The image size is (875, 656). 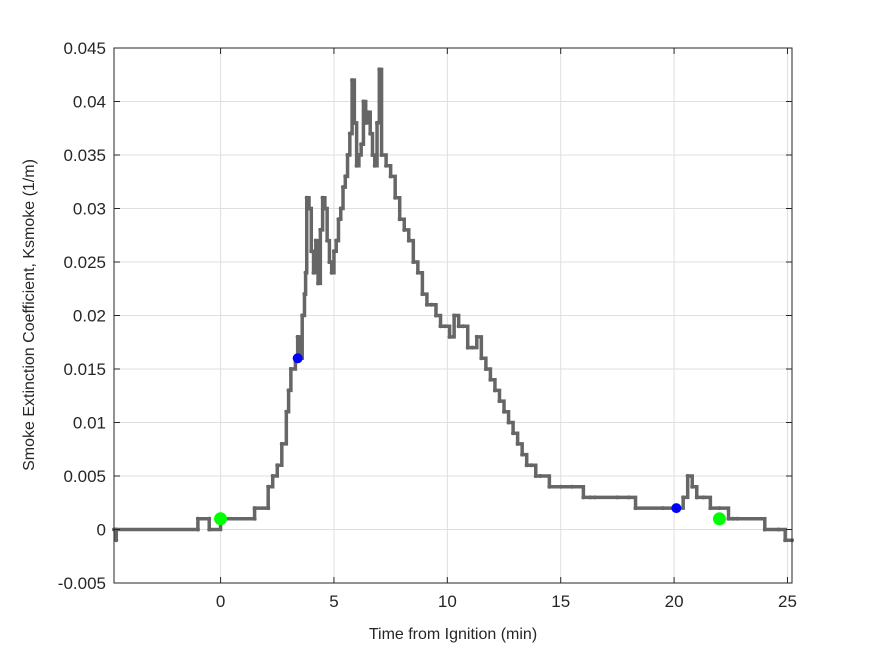 What do you see at coordinates (89, 102) in the screenshot?
I see `y-tick-label: 0.04` at bounding box center [89, 102].